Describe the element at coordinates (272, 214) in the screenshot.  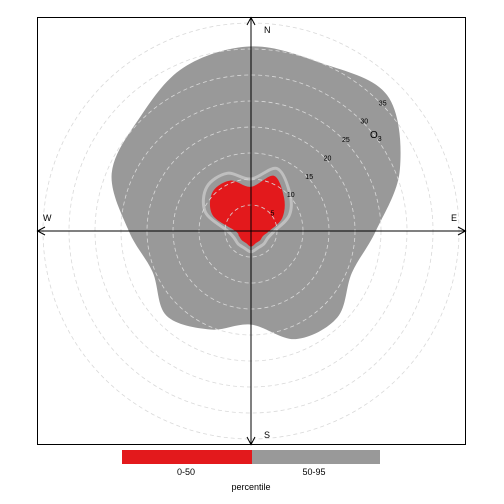
I see `radial-tick-label-5: 5` at that location.